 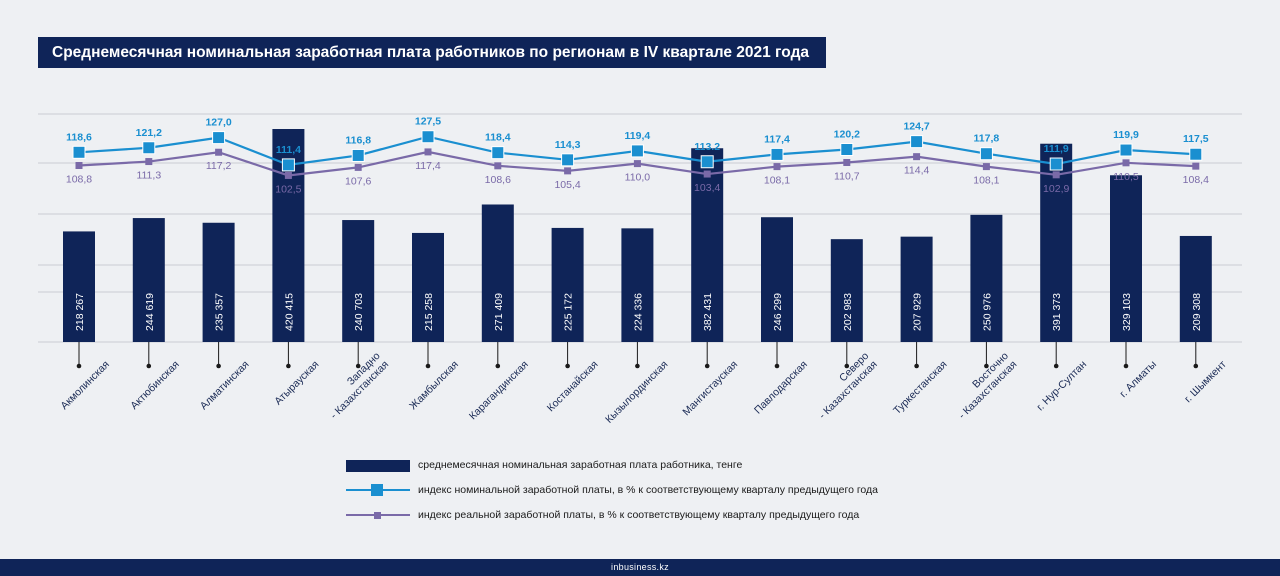 I want to click on category-label-line: Костанайская, so click(x=573, y=386).